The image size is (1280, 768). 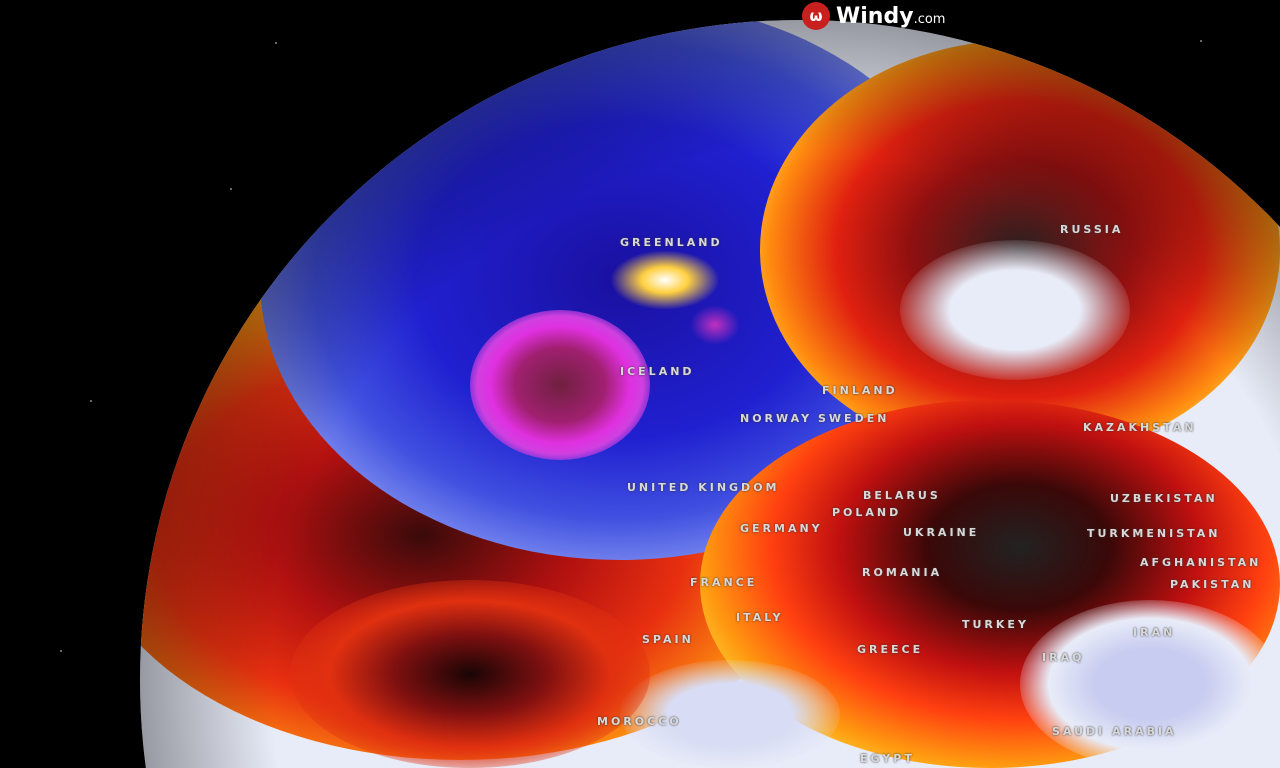 What do you see at coordinates (665, 280) in the screenshot?
I see `greenland-highlight` at bounding box center [665, 280].